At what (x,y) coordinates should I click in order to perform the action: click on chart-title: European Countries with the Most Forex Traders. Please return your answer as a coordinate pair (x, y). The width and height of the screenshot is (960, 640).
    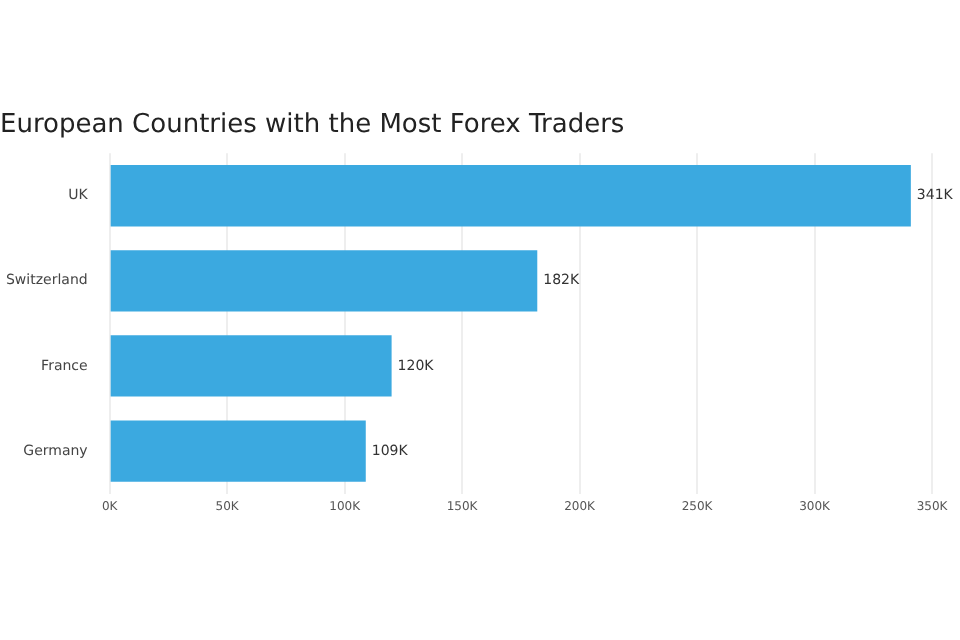
    Looking at the image, I should click on (312, 125).